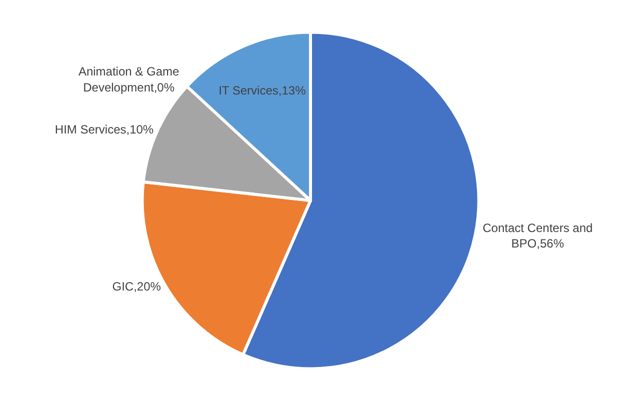  Describe the element at coordinates (129, 79) in the screenshot. I see `category-label: Animation & Game Development,0%` at that location.